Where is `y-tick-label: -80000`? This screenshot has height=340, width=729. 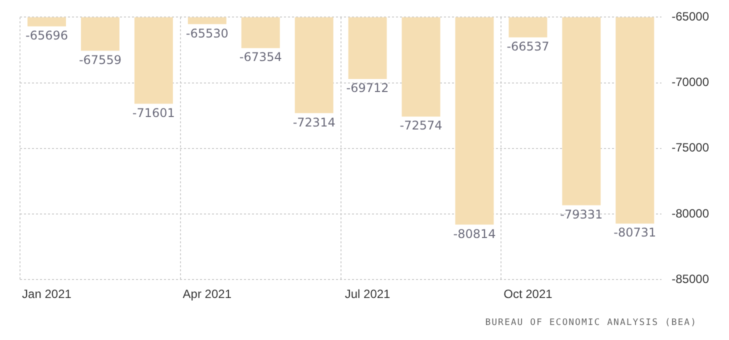 y-tick-label: -80000 is located at coordinates (691, 213).